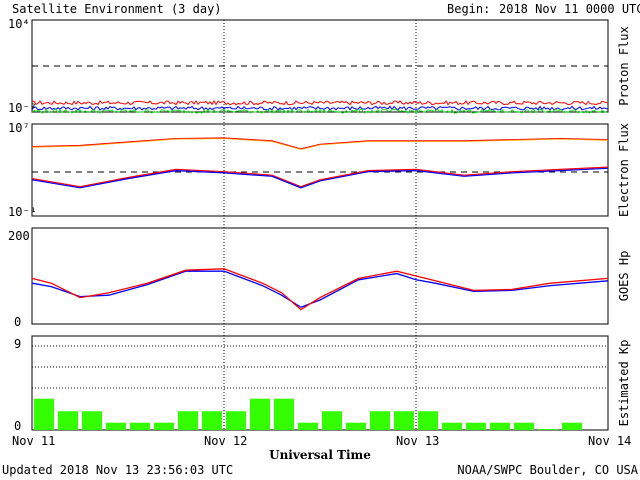 This screenshot has width=640, height=480. I want to click on proton-ylabel: Proton Flux, so click(624, 65).